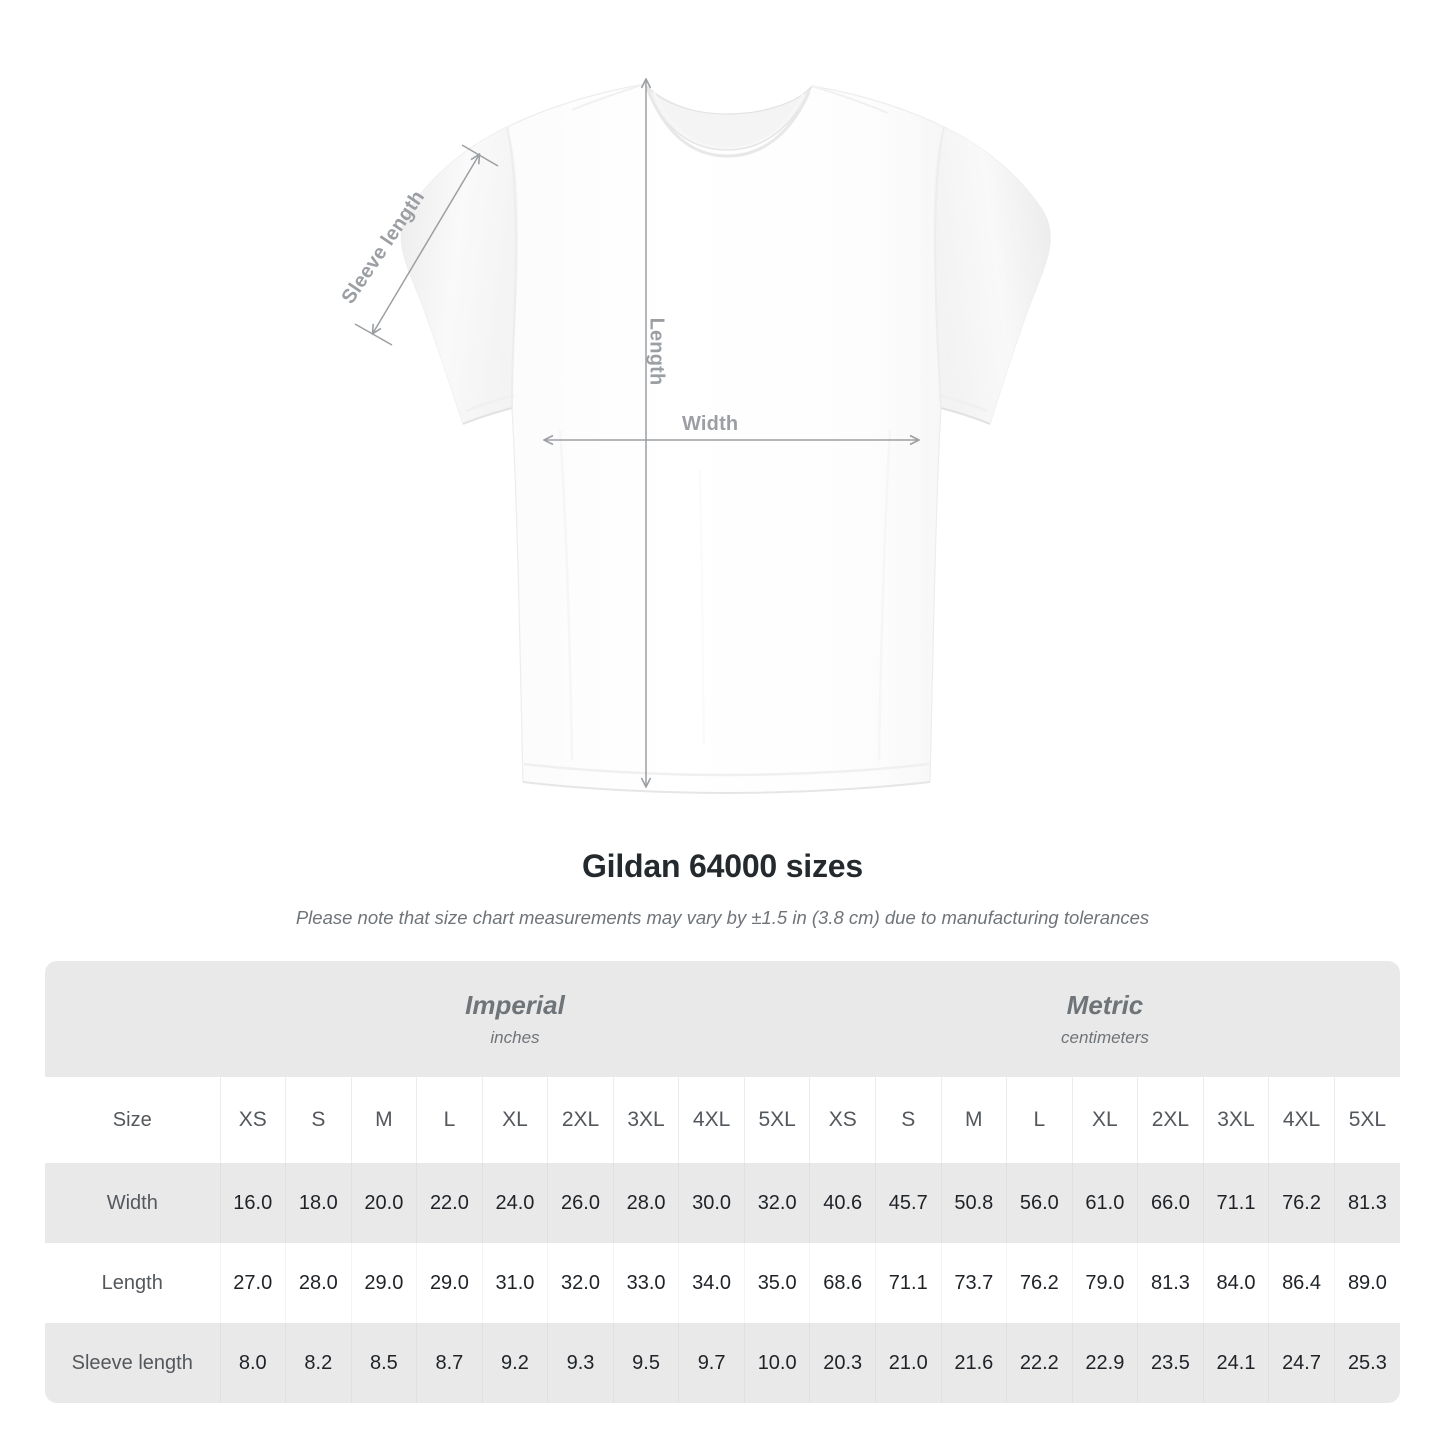 The height and width of the screenshot is (1445, 1445). Describe the element at coordinates (132, 1120) in the screenshot. I see `size-corner-label: Size` at that location.